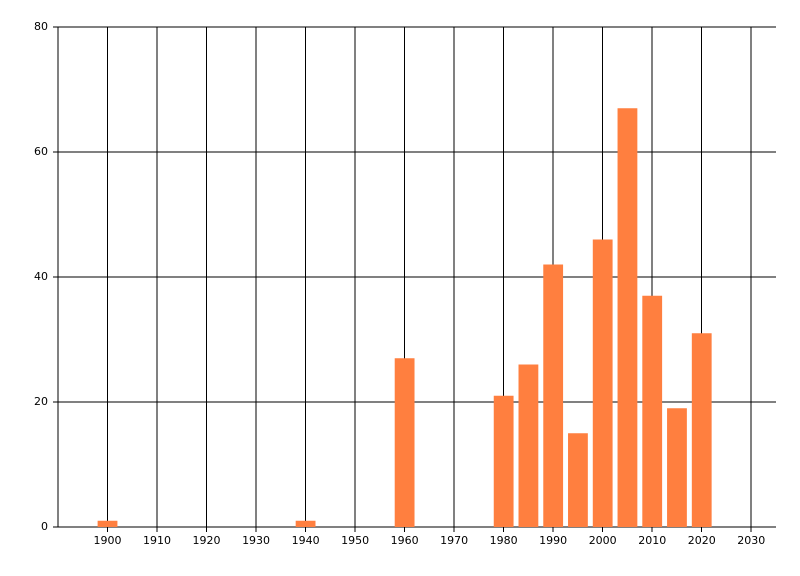  Describe the element at coordinates (504, 540) in the screenshot. I see `x-tick-label: 1980` at that location.